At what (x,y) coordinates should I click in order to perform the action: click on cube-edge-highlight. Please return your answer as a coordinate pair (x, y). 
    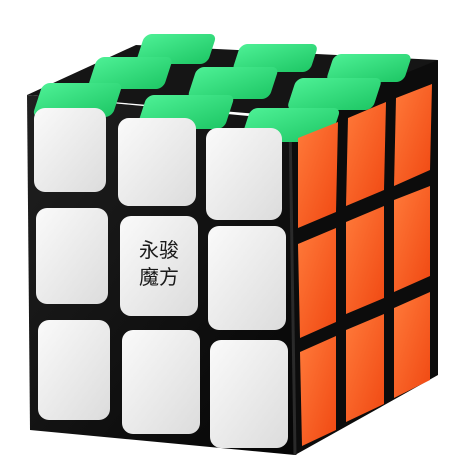
    Looking at the image, I should click on (292, 287).